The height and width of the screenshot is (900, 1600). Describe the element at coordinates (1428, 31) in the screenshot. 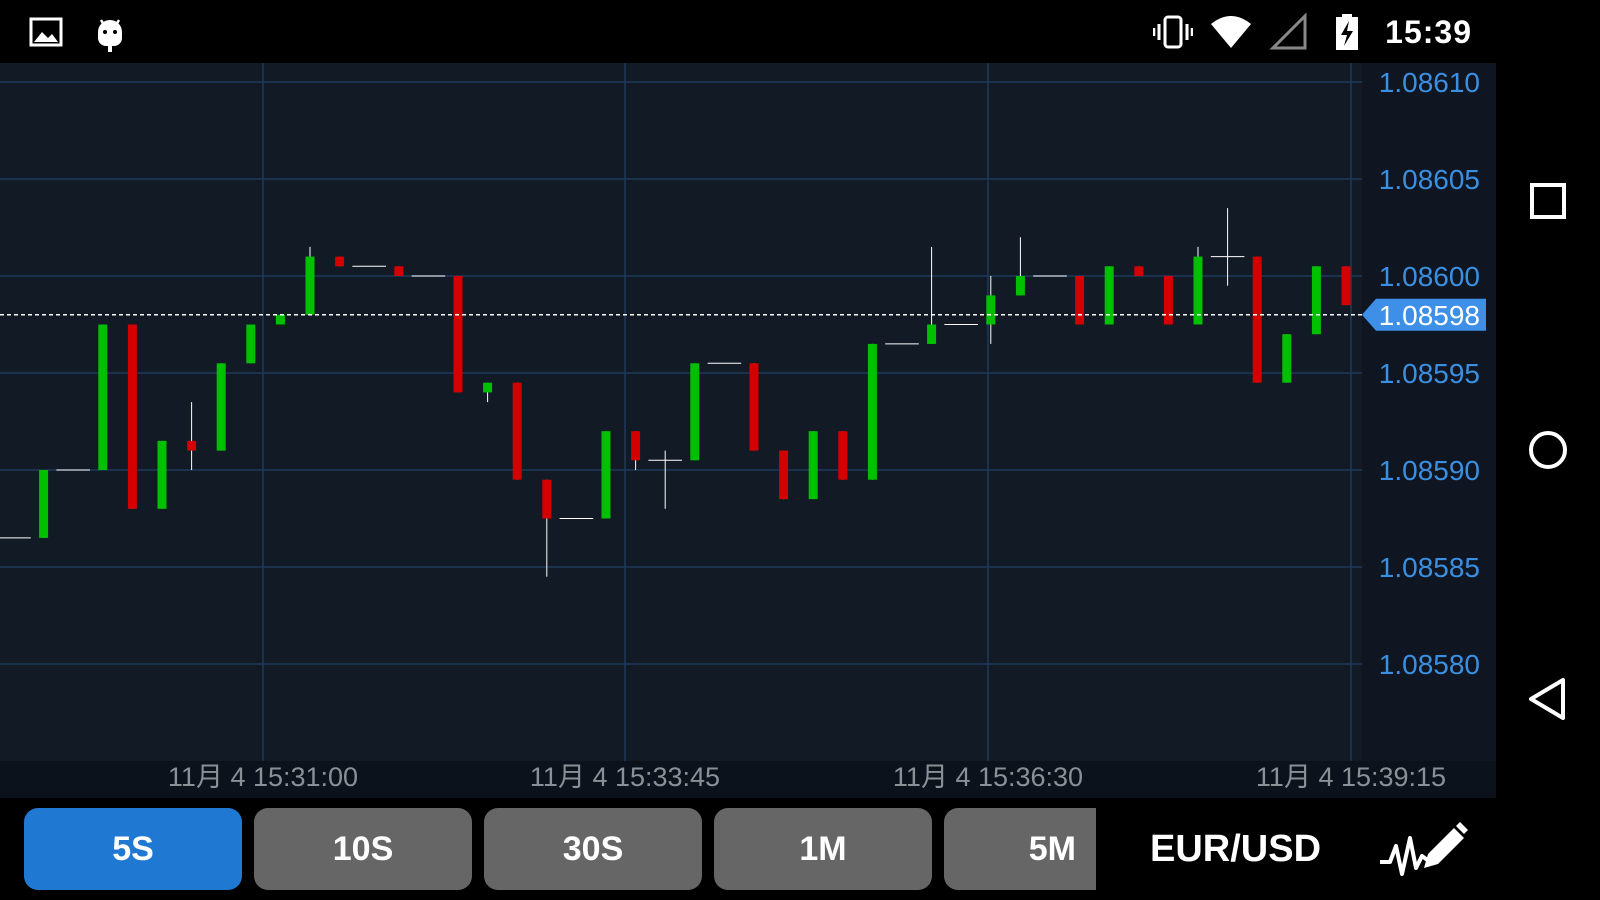

I see `status-clock: 15:39` at that location.